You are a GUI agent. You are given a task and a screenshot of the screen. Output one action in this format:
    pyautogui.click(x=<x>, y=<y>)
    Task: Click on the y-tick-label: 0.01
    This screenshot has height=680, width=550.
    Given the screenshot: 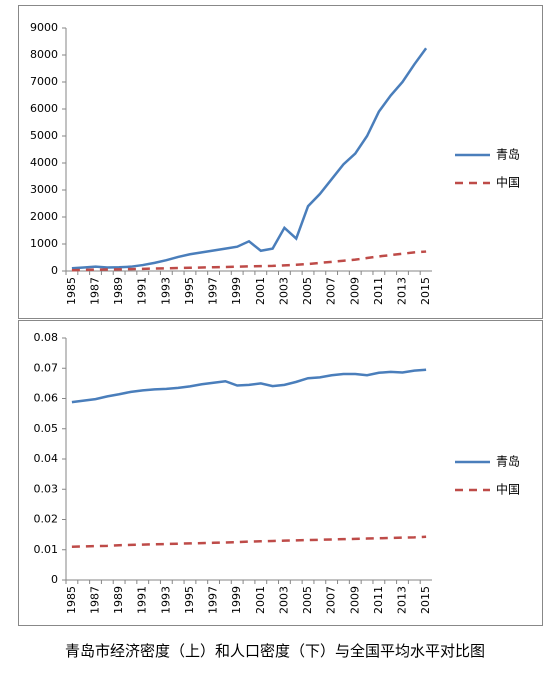 What is the action you would take?
    pyautogui.click(x=46, y=549)
    